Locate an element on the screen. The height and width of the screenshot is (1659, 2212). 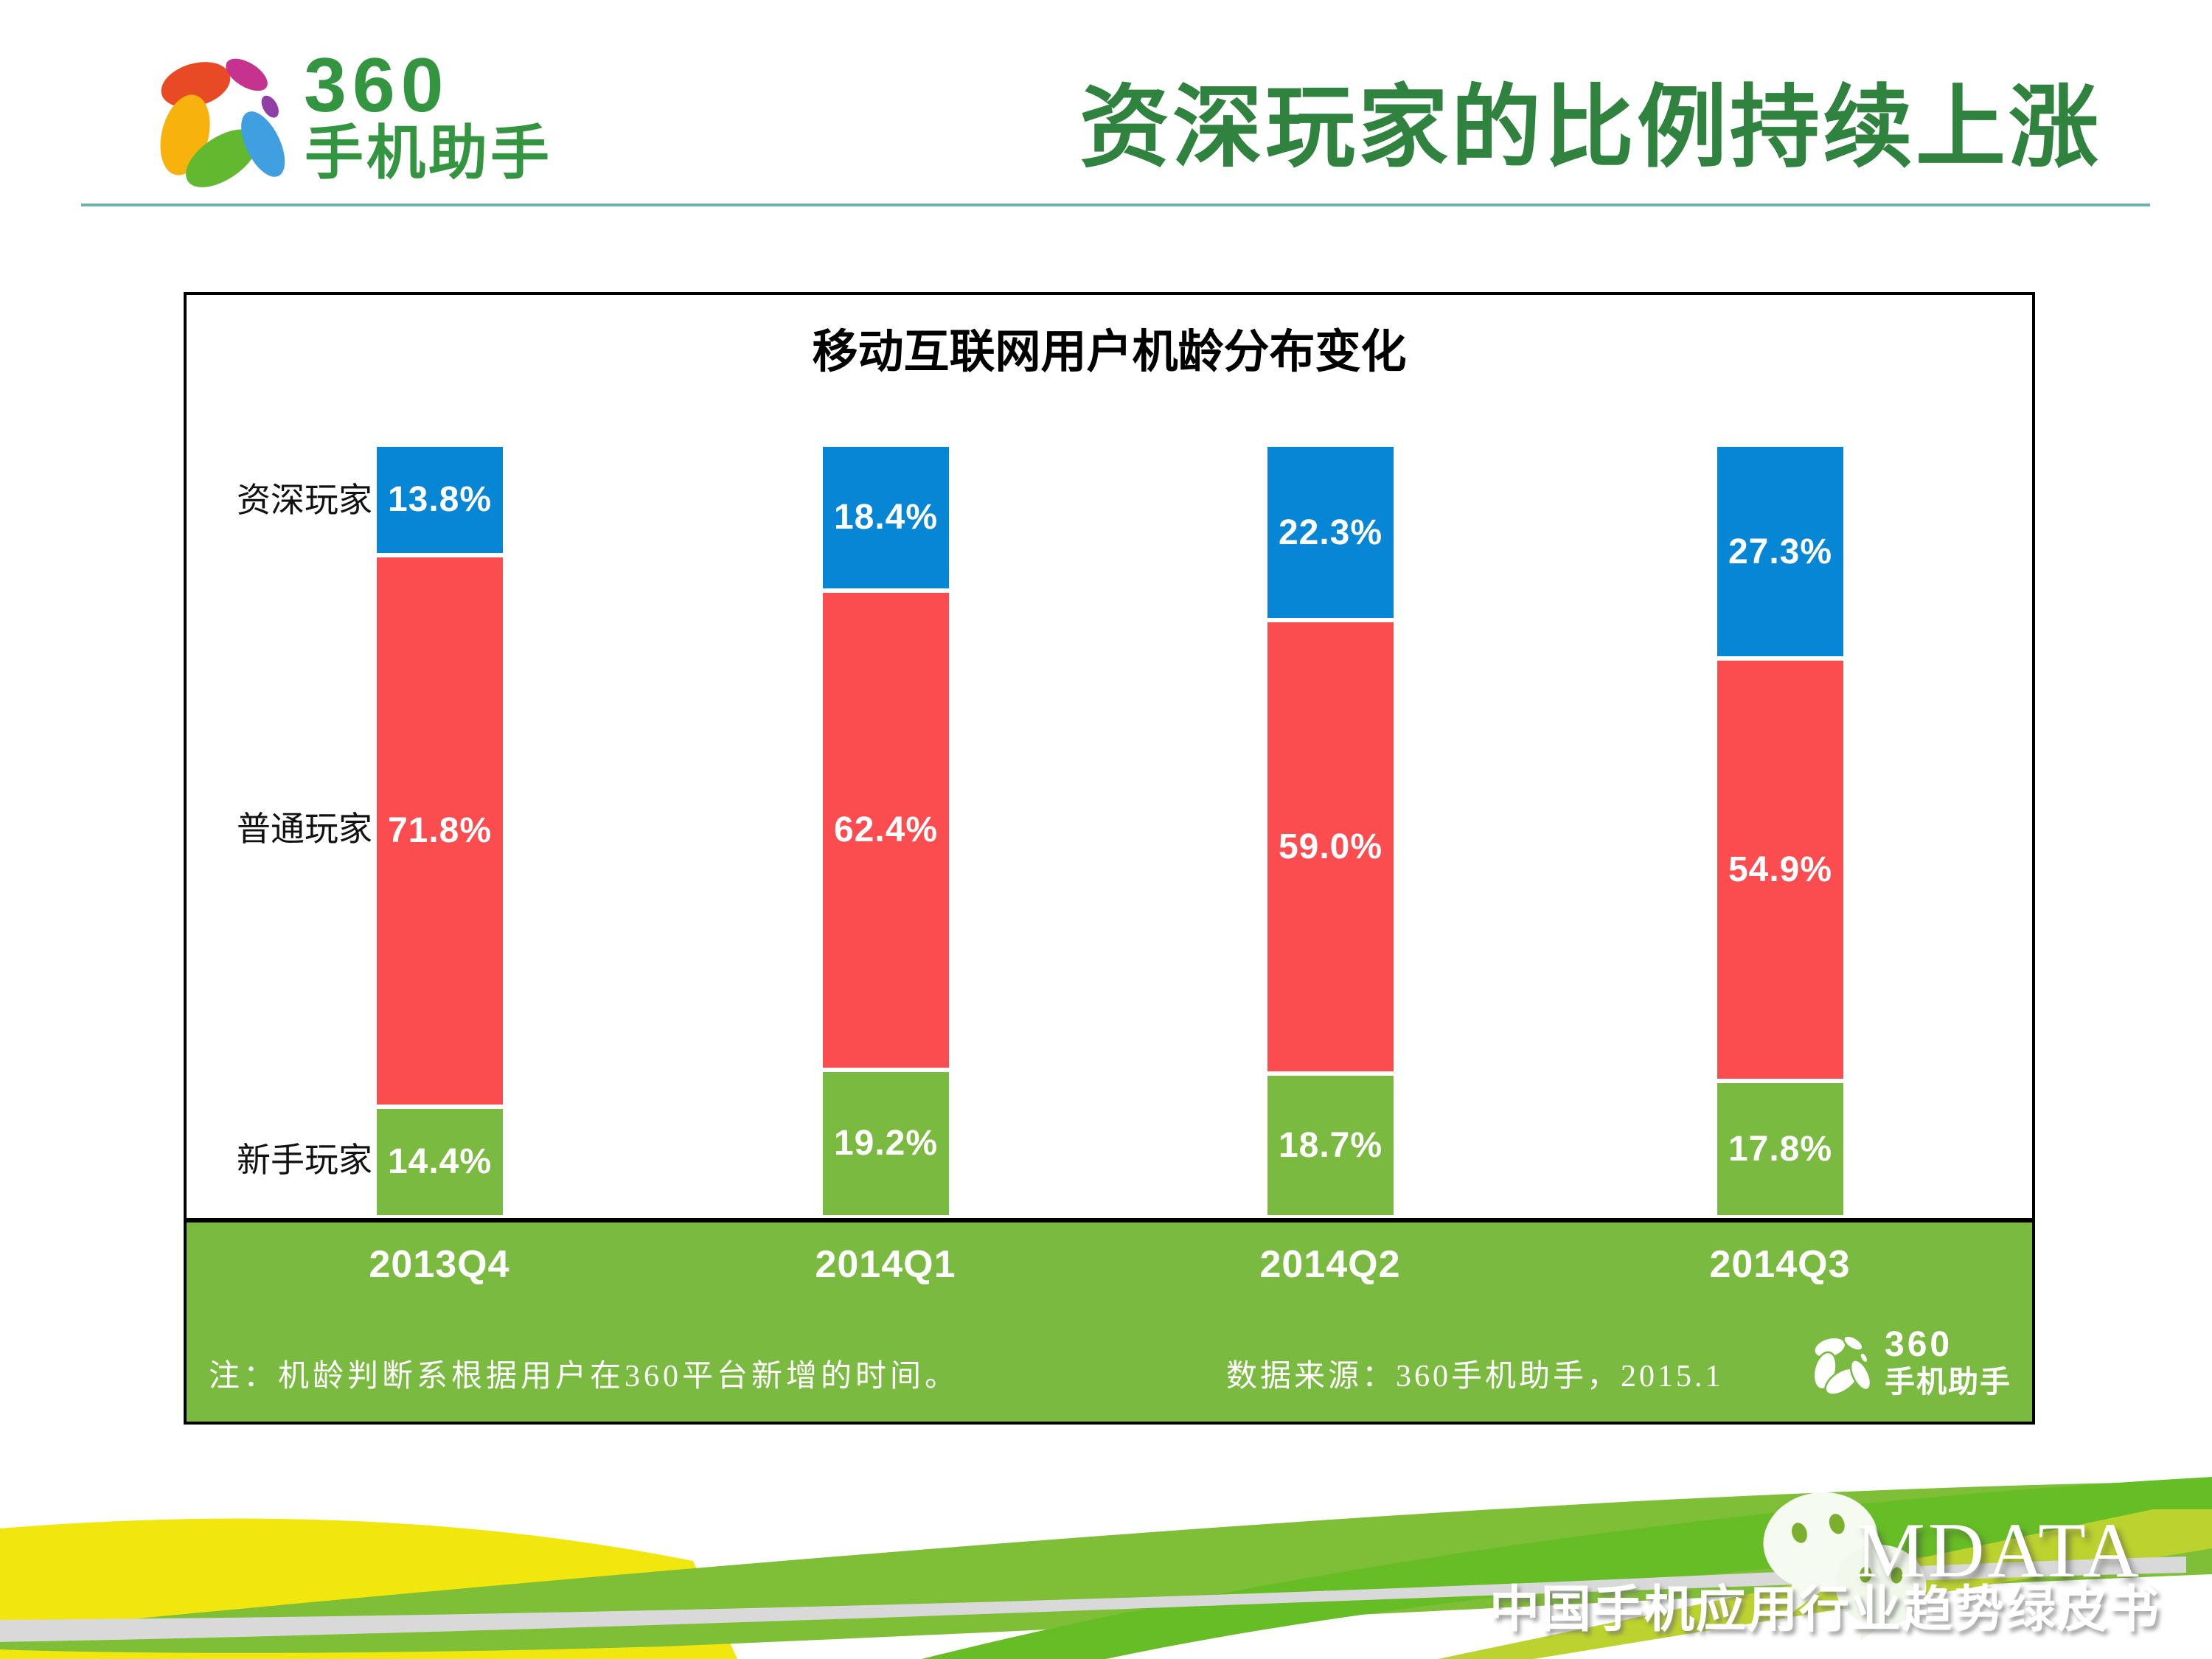
360-pinwheel-icon is located at coordinates (222, 122).